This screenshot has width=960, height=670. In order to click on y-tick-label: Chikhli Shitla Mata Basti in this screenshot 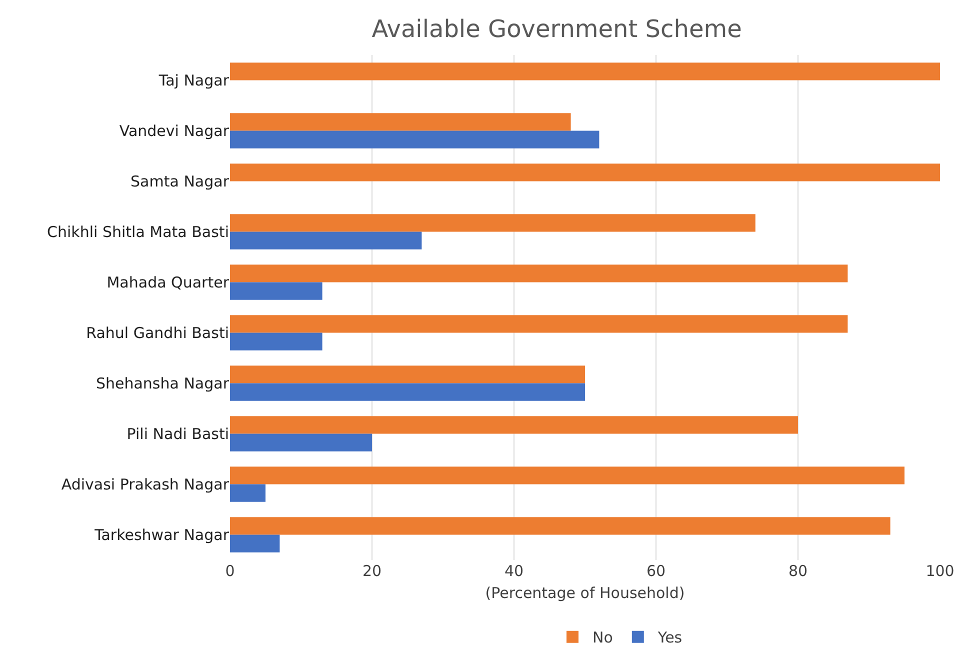, I will do `click(138, 232)`.